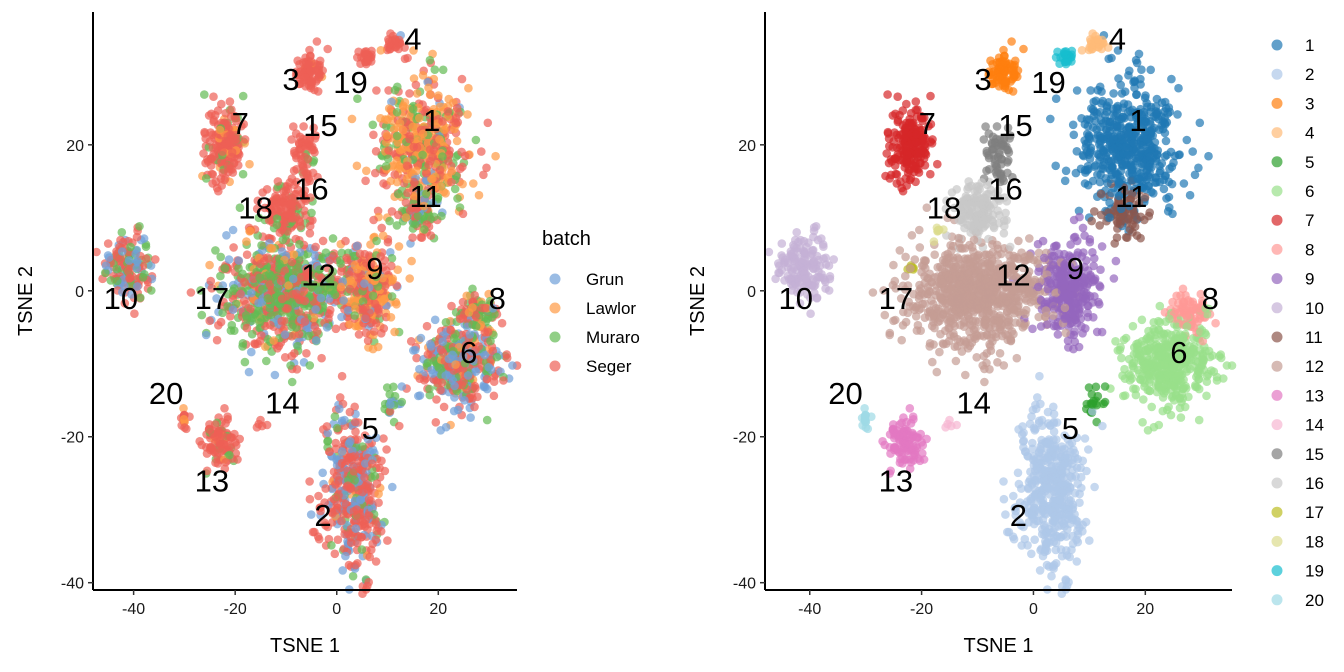 The width and height of the screenshot is (1344, 672). What do you see at coordinates (75, 146) in the screenshot?
I see `y-tick-label: 20` at bounding box center [75, 146].